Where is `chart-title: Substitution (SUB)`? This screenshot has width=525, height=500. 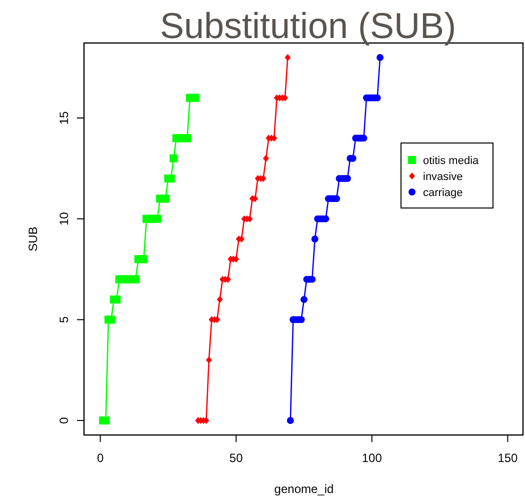 chart-title: Substitution (SUB) is located at coordinates (308, 25).